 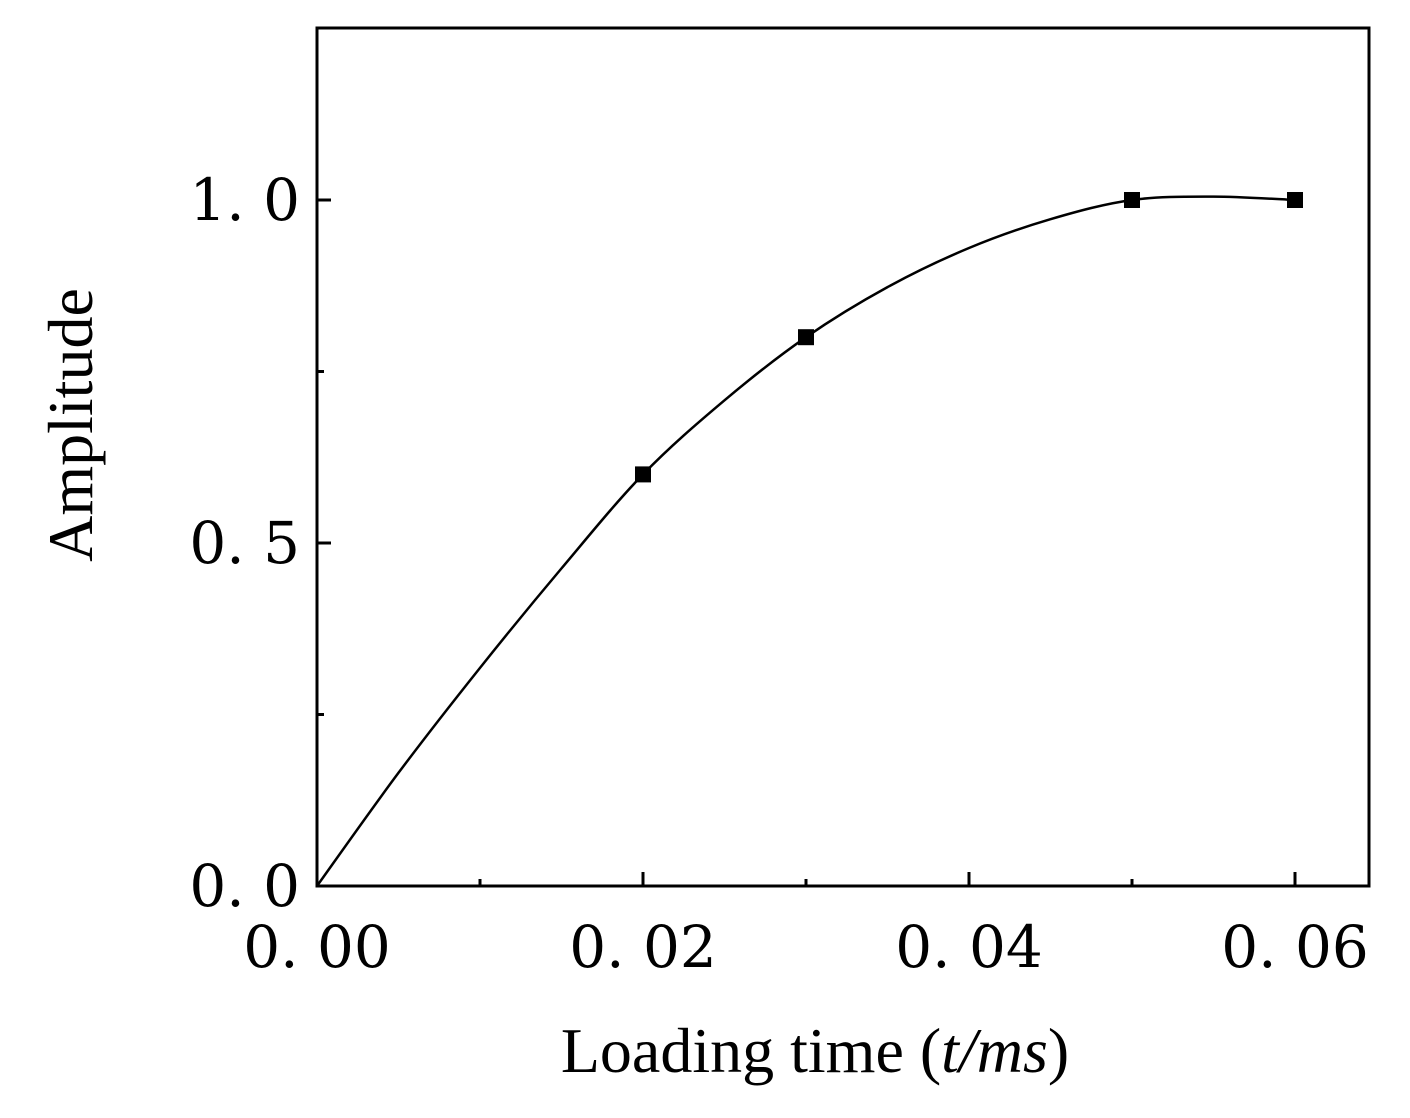 What do you see at coordinates (1295, 947) in the screenshot?
I see `x-tick-label: 0. 06` at bounding box center [1295, 947].